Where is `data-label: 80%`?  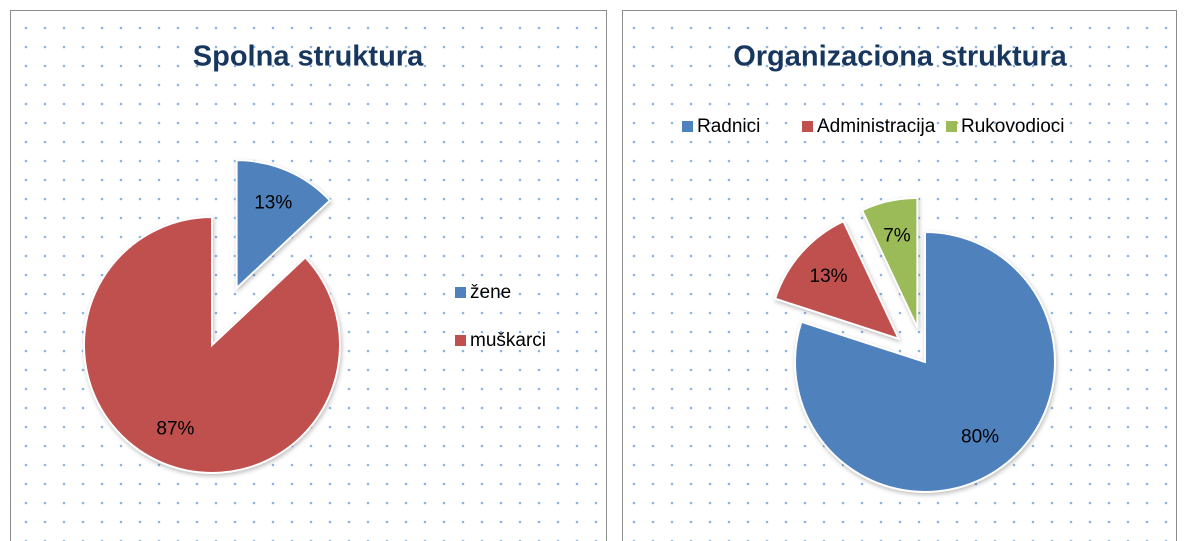 data-label: 80% is located at coordinates (980, 437).